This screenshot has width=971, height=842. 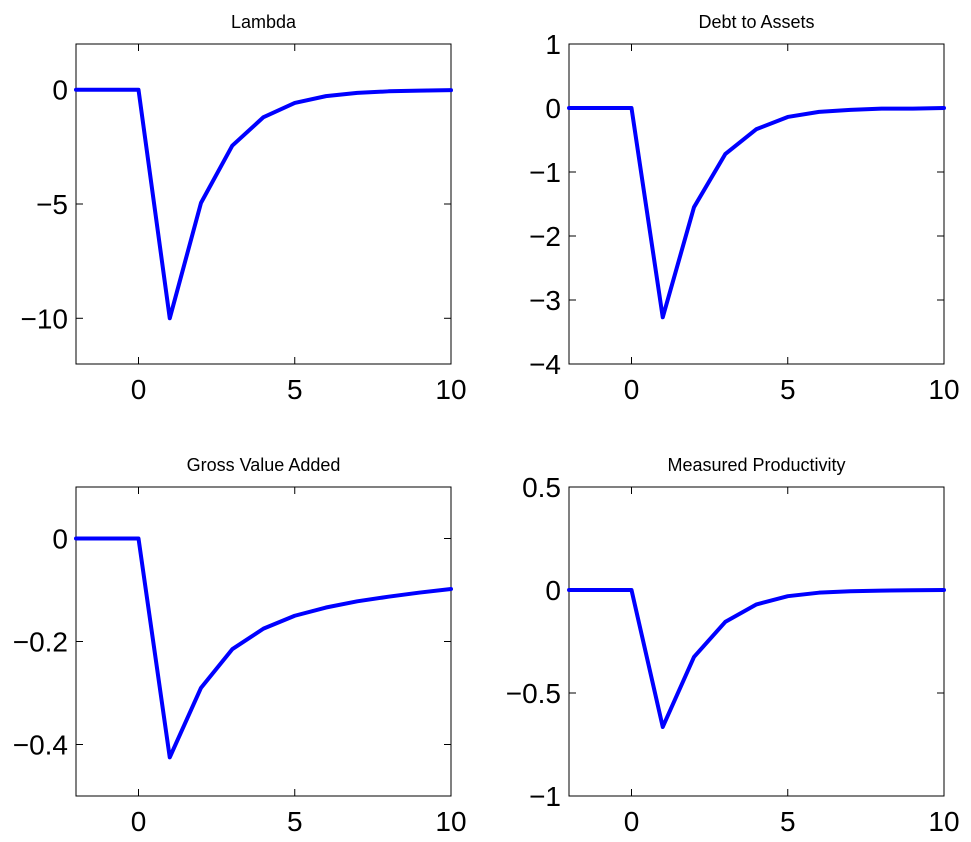 What do you see at coordinates (264, 22) in the screenshot?
I see `chart-title: Lambda` at bounding box center [264, 22].